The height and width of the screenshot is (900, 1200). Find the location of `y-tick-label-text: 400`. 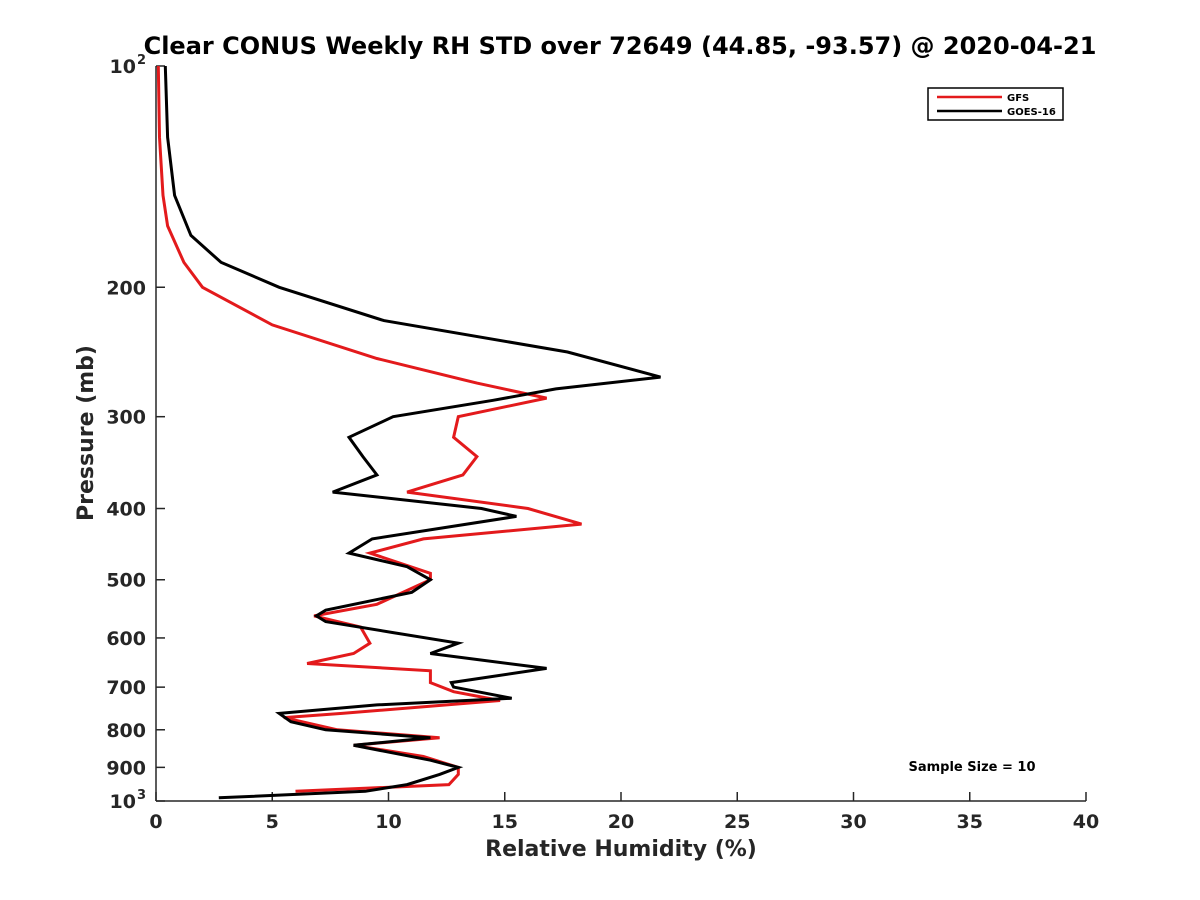

y-tick-label-text: 400 is located at coordinates (126, 510).